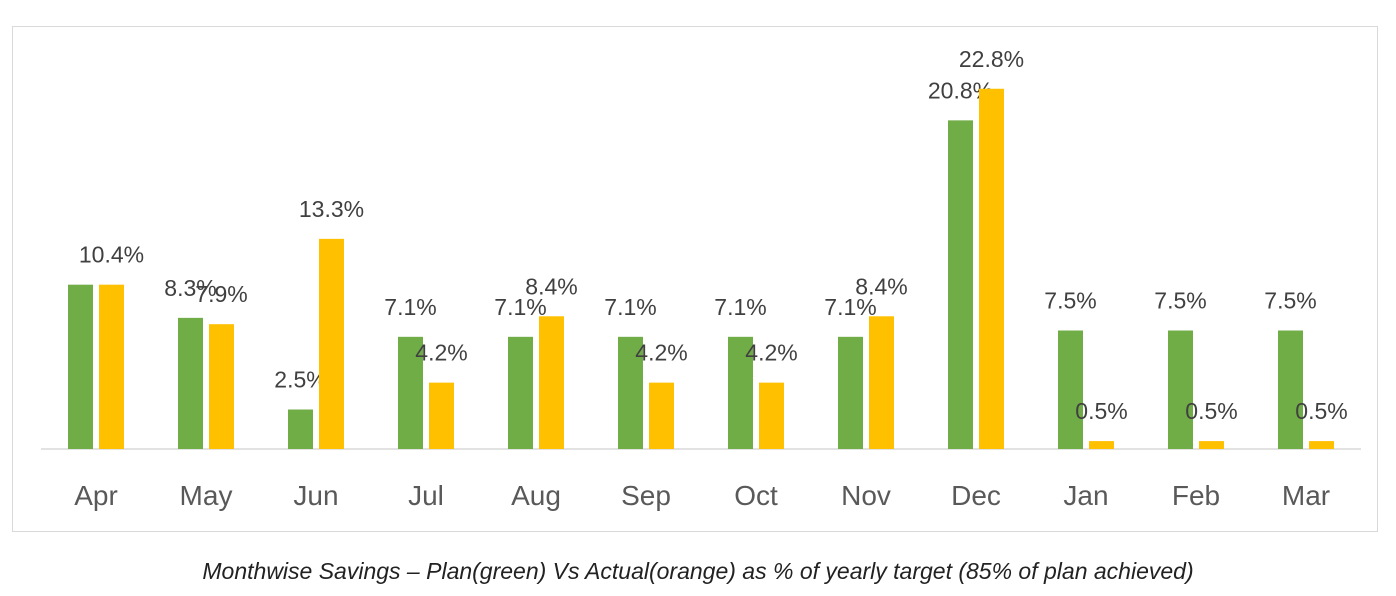  Describe the element at coordinates (331, 343) in the screenshot. I see `actual-bar-jun` at that location.